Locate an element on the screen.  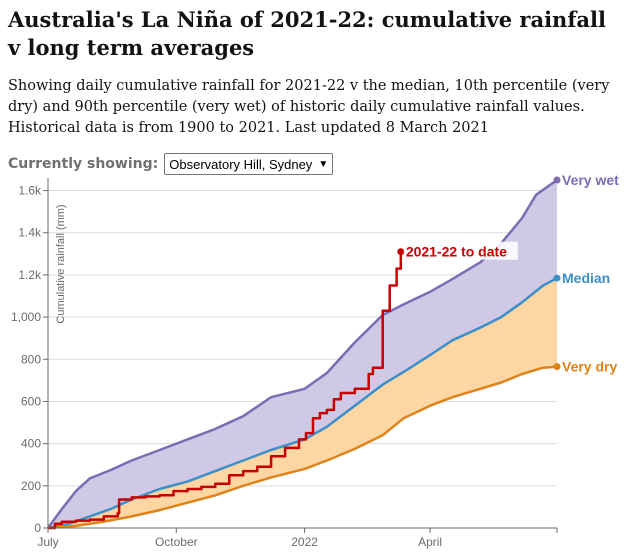
y-tick-label: 200 is located at coordinates (31, 486).